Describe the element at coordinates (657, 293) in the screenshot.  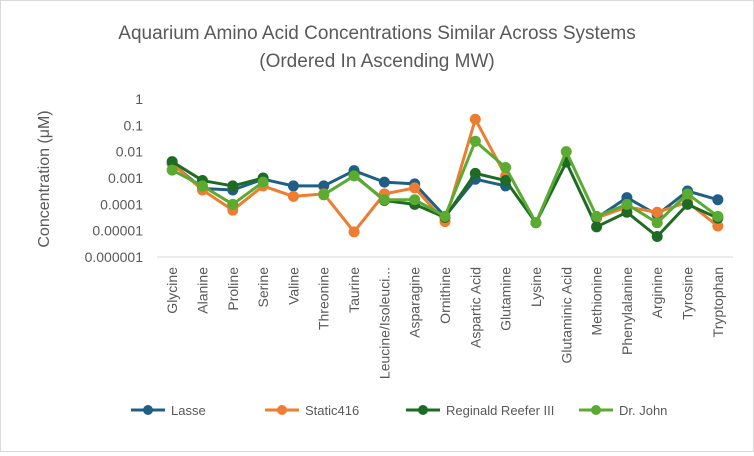
I see `x-tick-label: Arginine` at that location.